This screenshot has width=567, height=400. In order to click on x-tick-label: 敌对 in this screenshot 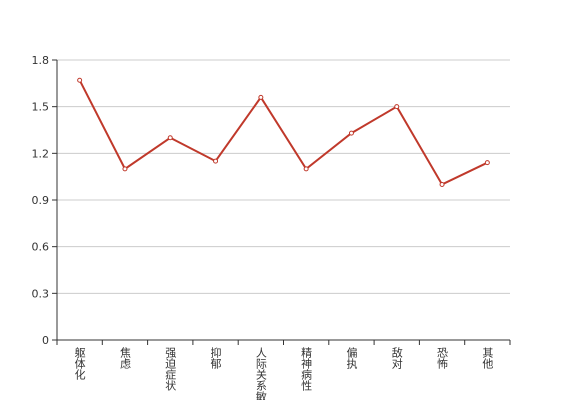, I will do `click(396, 357)`.